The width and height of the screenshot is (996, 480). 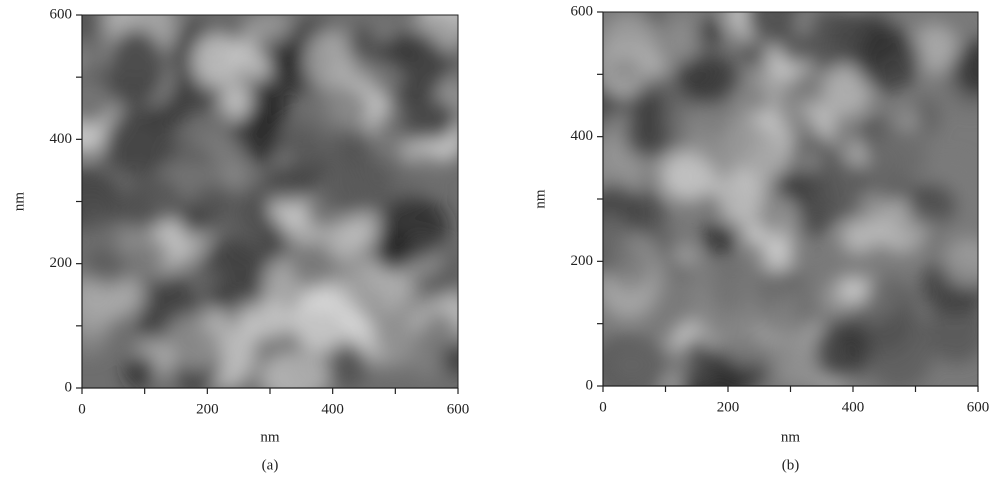 What do you see at coordinates (582, 261) in the screenshot?
I see `y-tick-label: 200` at bounding box center [582, 261].